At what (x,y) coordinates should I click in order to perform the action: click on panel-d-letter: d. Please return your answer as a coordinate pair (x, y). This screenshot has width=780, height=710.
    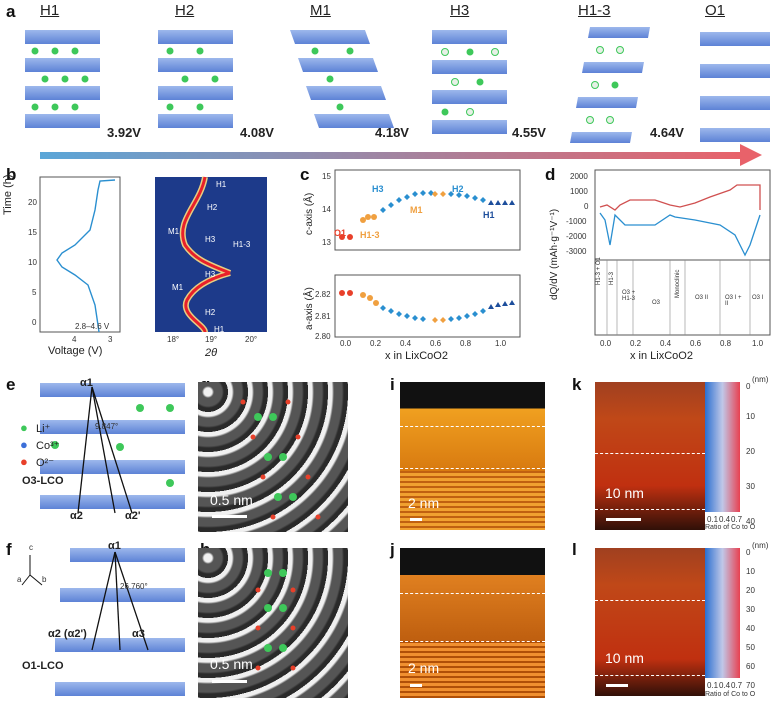
    Looking at the image, I should click on (550, 174).